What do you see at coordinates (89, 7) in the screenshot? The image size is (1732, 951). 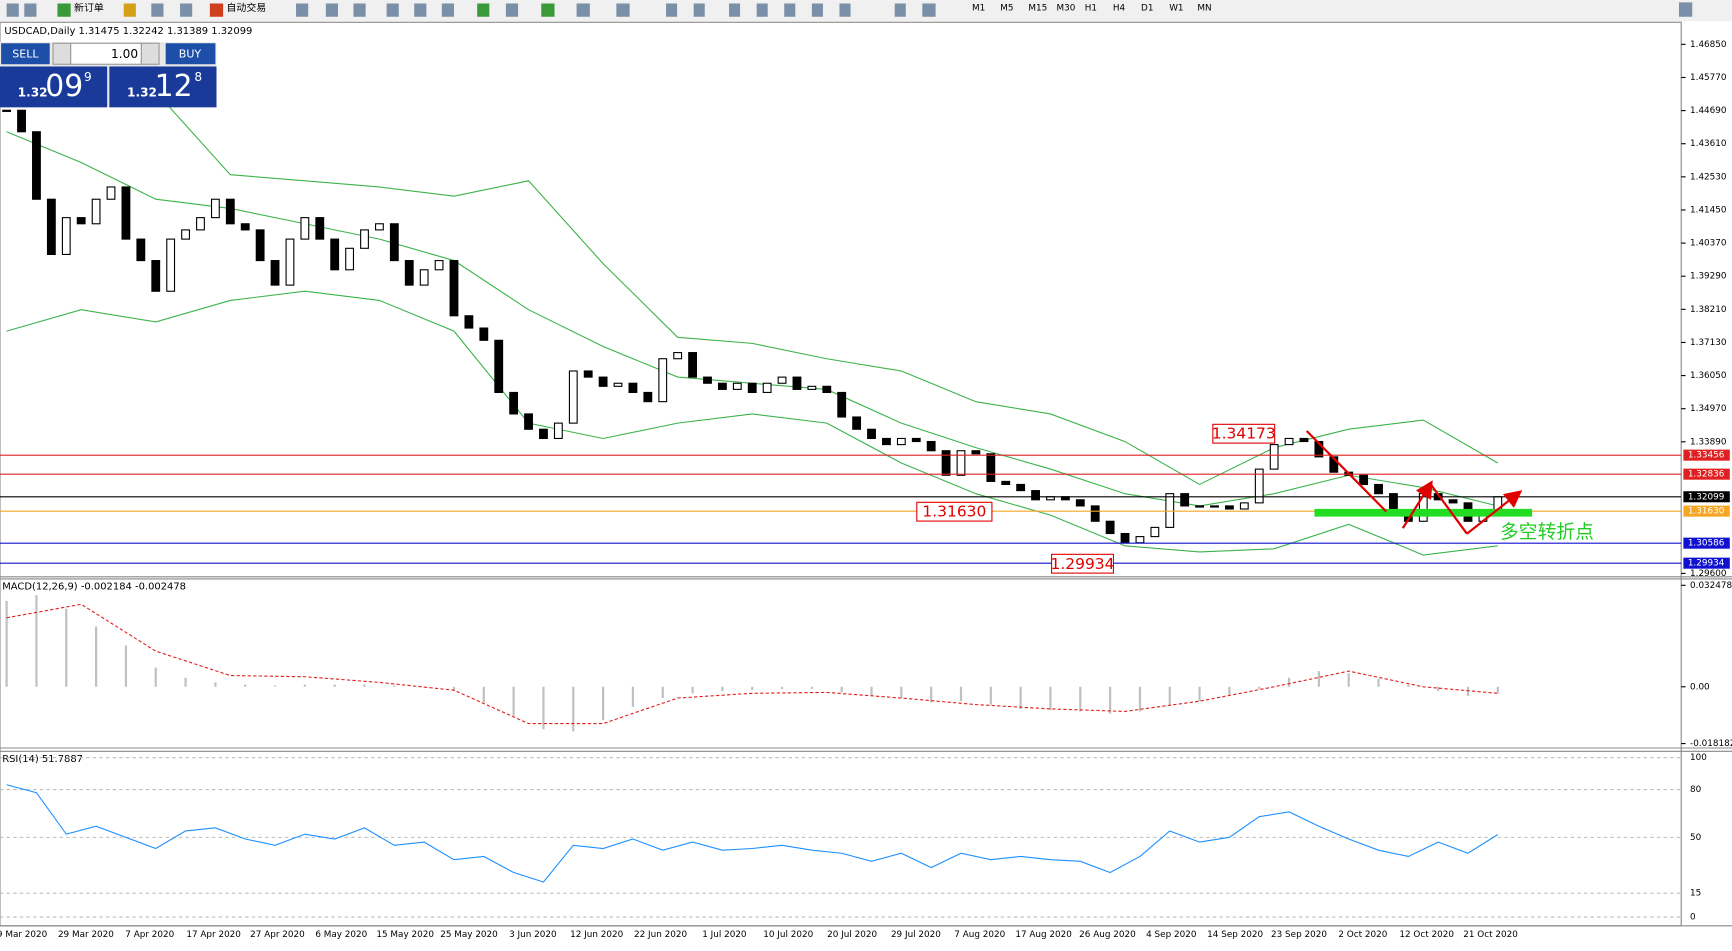 I see `new-order: 新订单` at bounding box center [89, 7].